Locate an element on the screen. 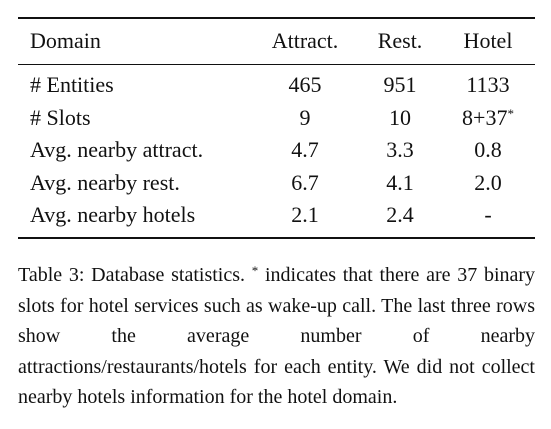 The image size is (551, 429). caption-lead: Database statistics. is located at coordinates (168, 275).